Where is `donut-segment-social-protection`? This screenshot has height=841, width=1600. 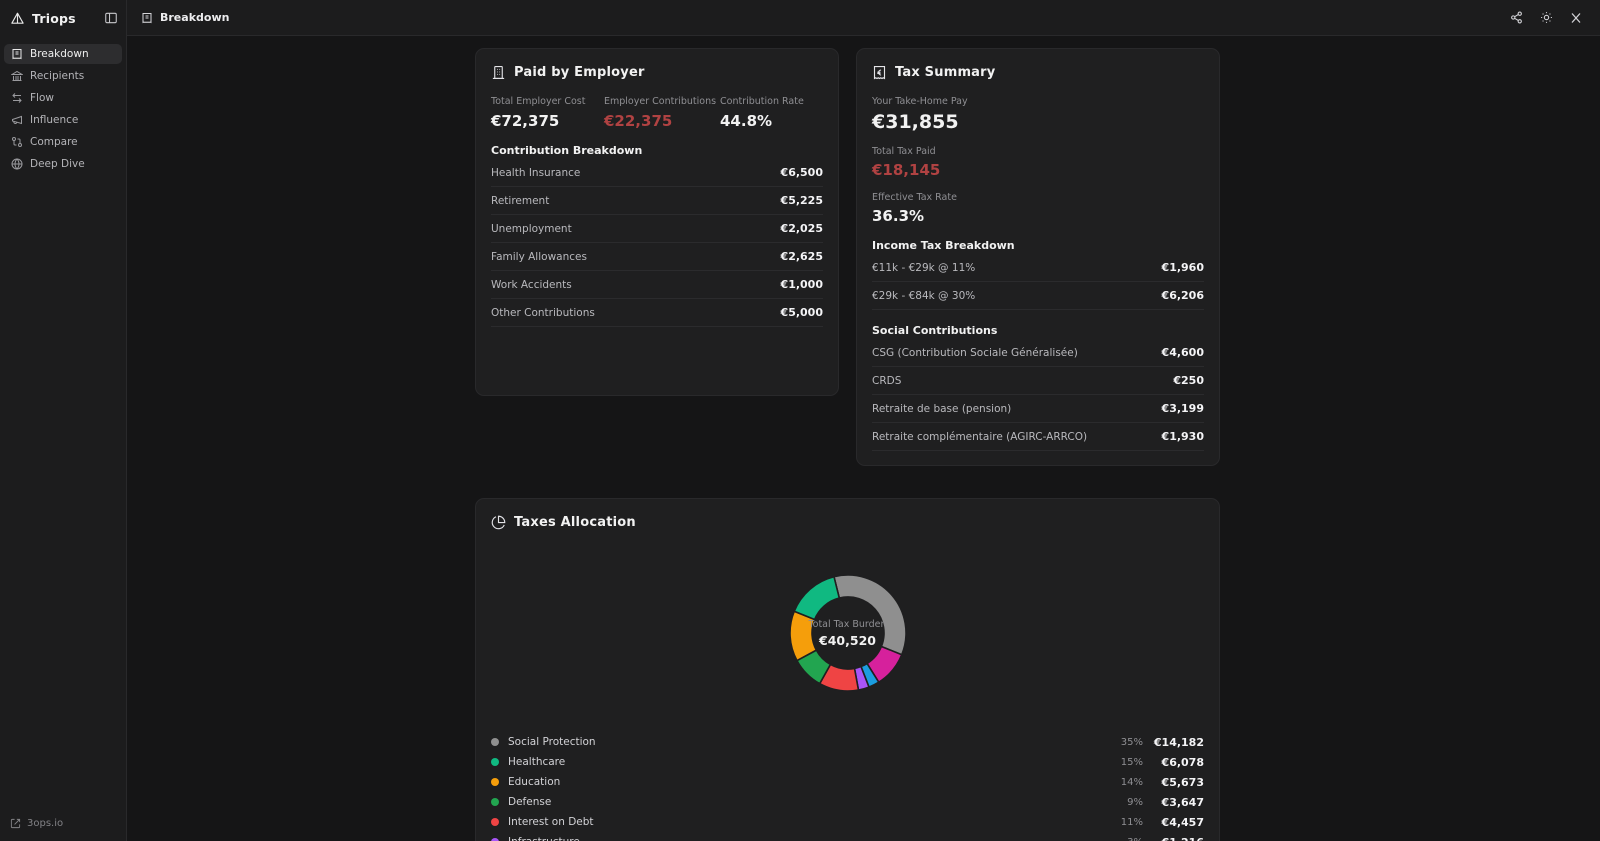
donut-segment-social-protection is located at coordinates (869, 615).